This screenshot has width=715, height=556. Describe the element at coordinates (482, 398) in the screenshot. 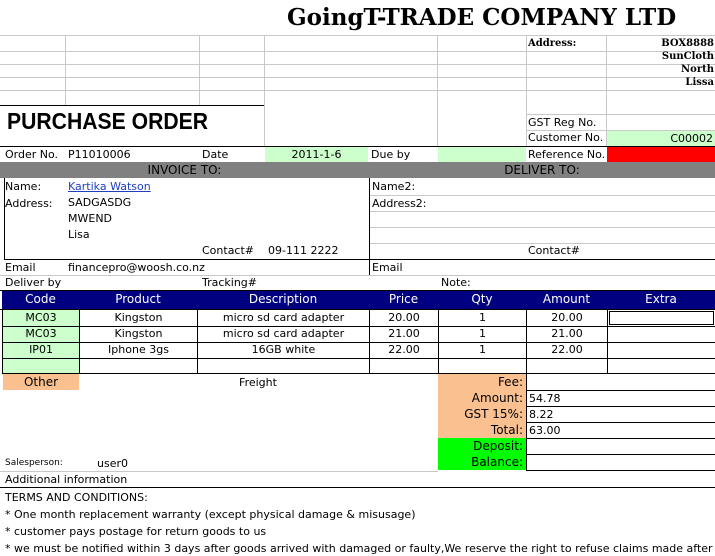

I see `amount-label: Amount:` at that location.